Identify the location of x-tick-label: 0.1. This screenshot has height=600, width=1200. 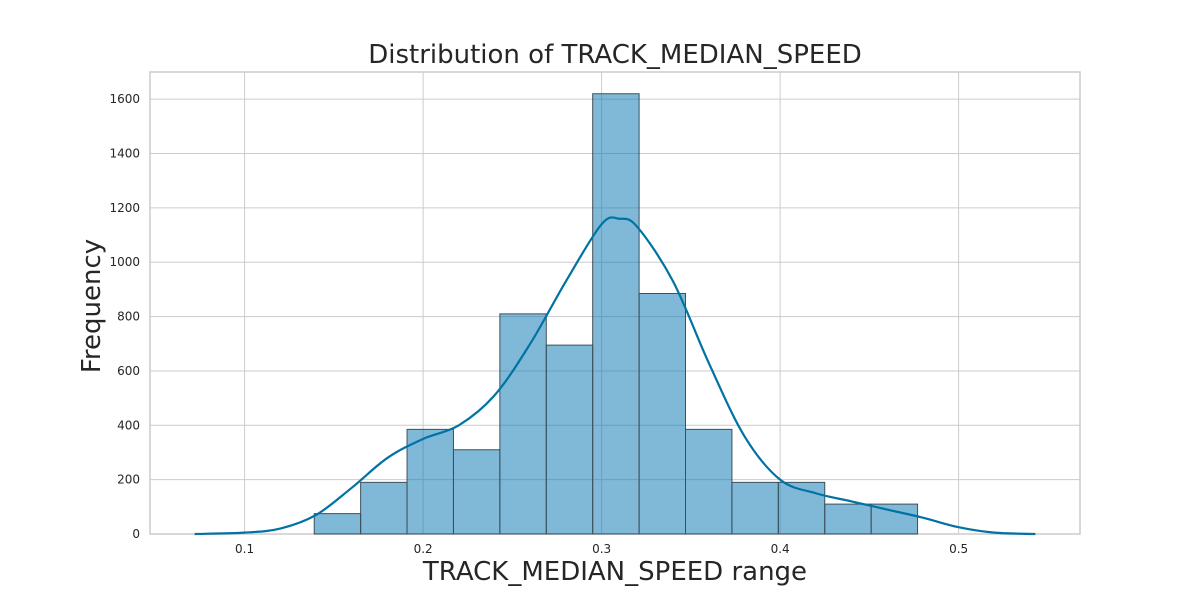
(244, 549).